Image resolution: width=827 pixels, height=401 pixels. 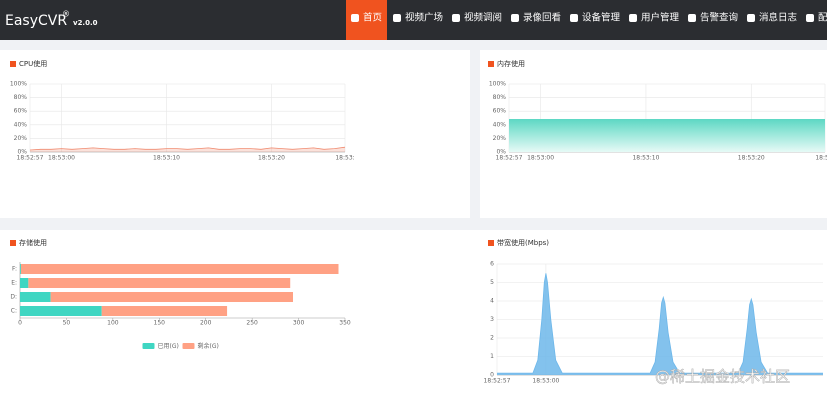 What do you see at coordinates (492, 319) in the screenshot?
I see `y-tick-label: 3` at bounding box center [492, 319].